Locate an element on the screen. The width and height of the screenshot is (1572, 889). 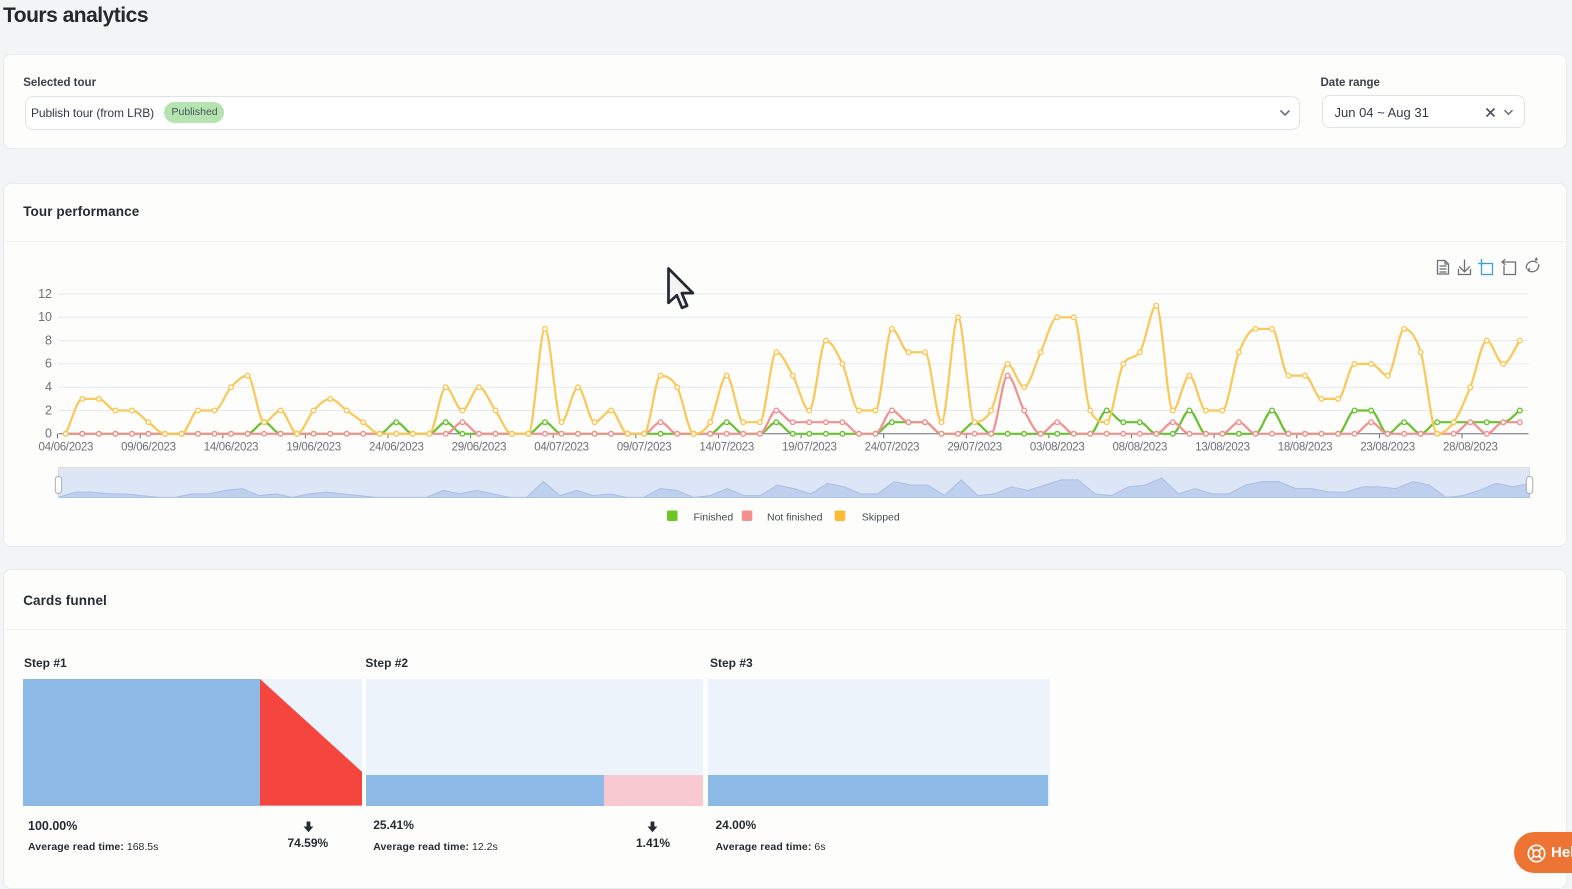
svg-text: 09/06/2023 is located at coordinates (148, 448).